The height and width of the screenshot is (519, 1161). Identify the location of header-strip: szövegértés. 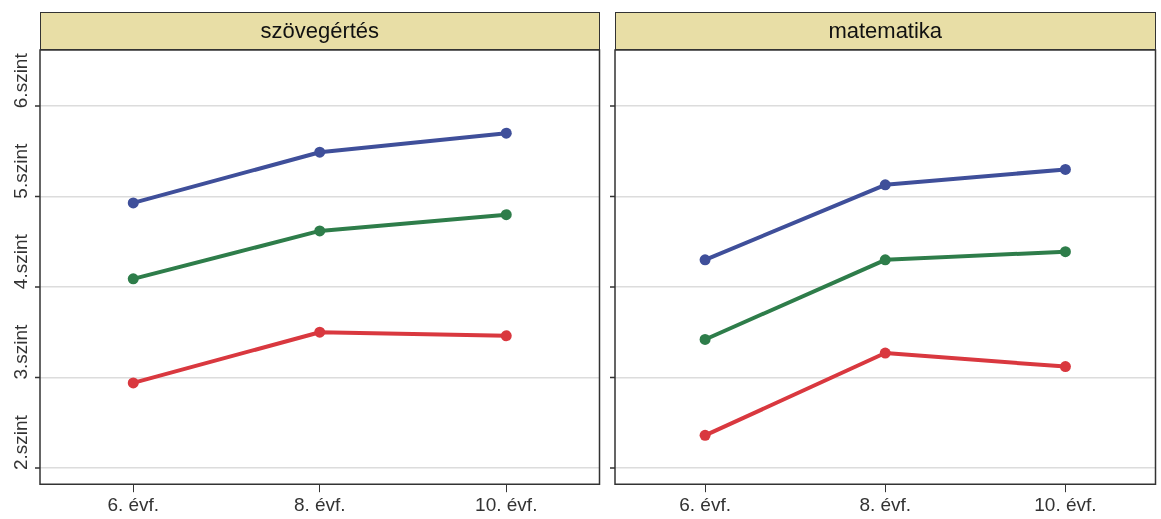
(320, 31).